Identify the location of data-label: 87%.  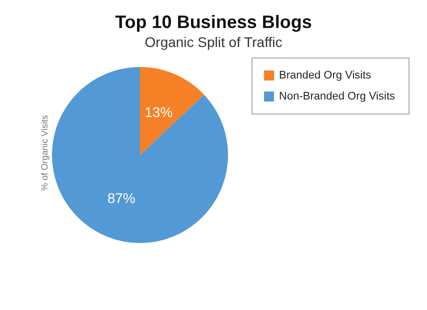
(121, 198).